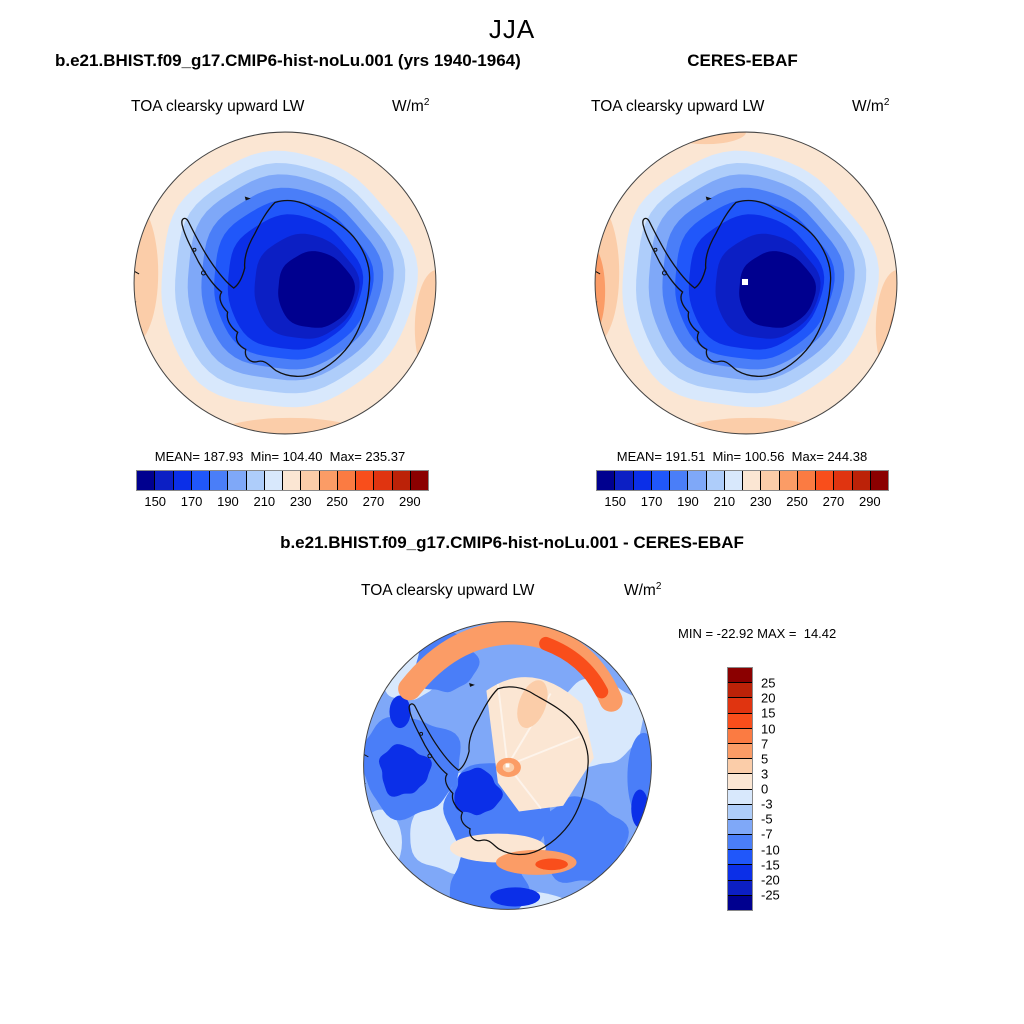 This screenshot has width=1024, height=1024. Describe the element at coordinates (886, 102) in the screenshot. I see `obs-units-exponent: 2` at that location.